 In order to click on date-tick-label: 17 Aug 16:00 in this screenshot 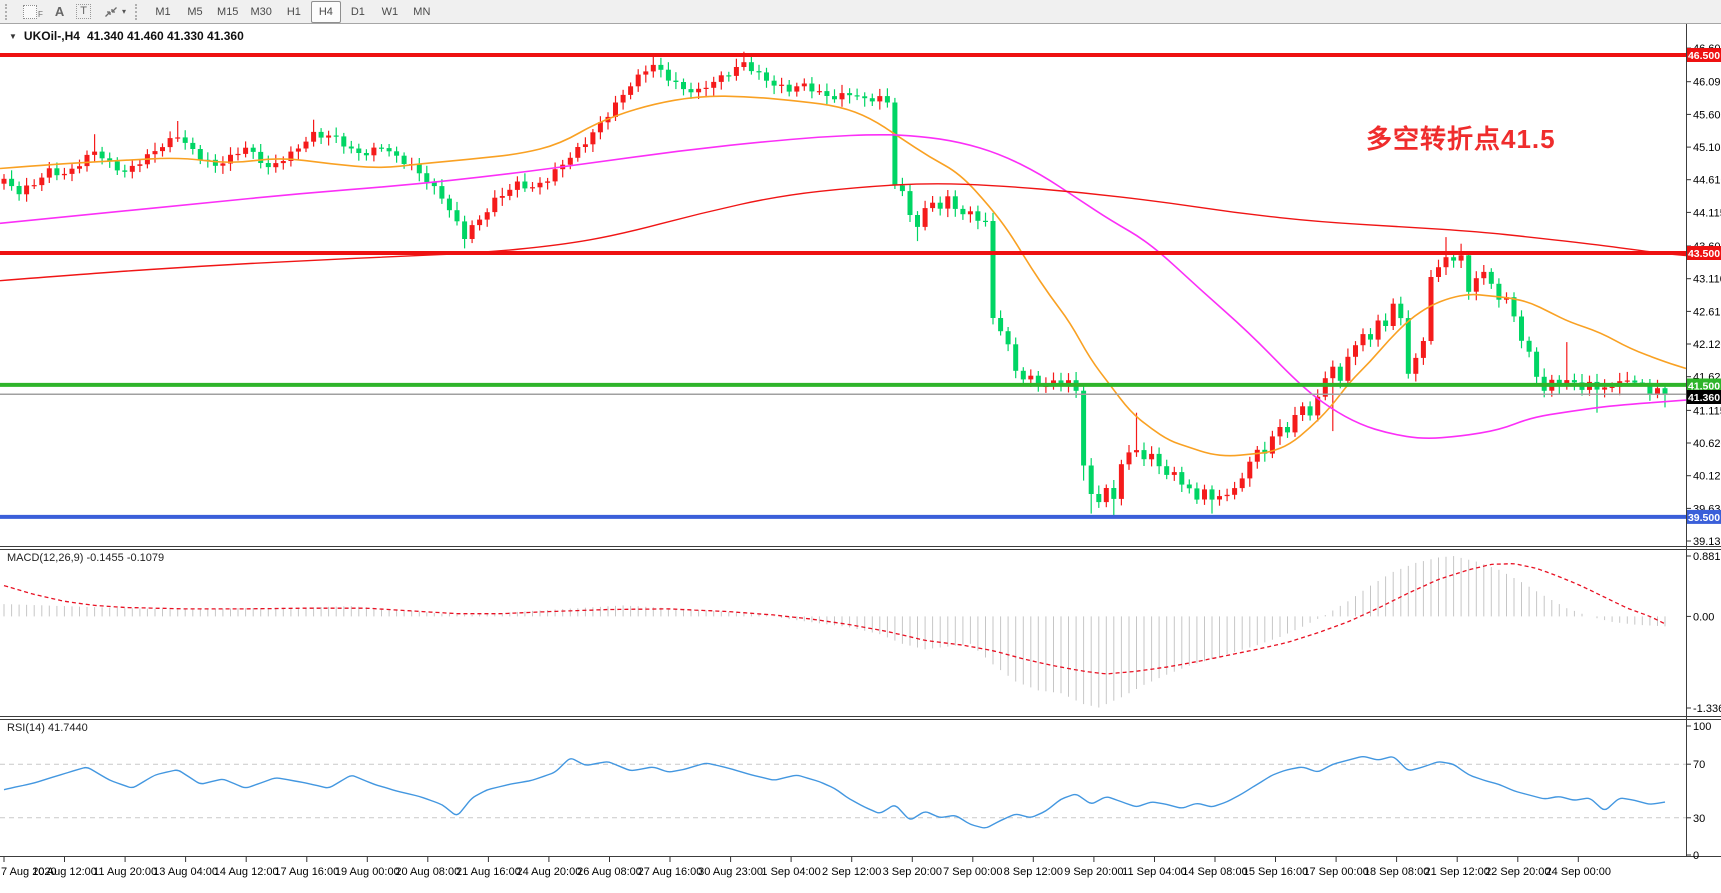, I will do `click(306, 872)`.